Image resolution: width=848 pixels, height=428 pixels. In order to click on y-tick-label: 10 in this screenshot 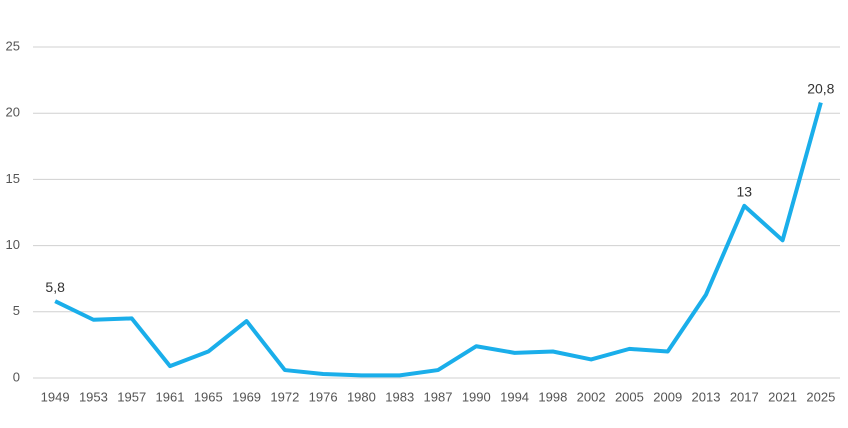, I will do `click(13, 244)`.